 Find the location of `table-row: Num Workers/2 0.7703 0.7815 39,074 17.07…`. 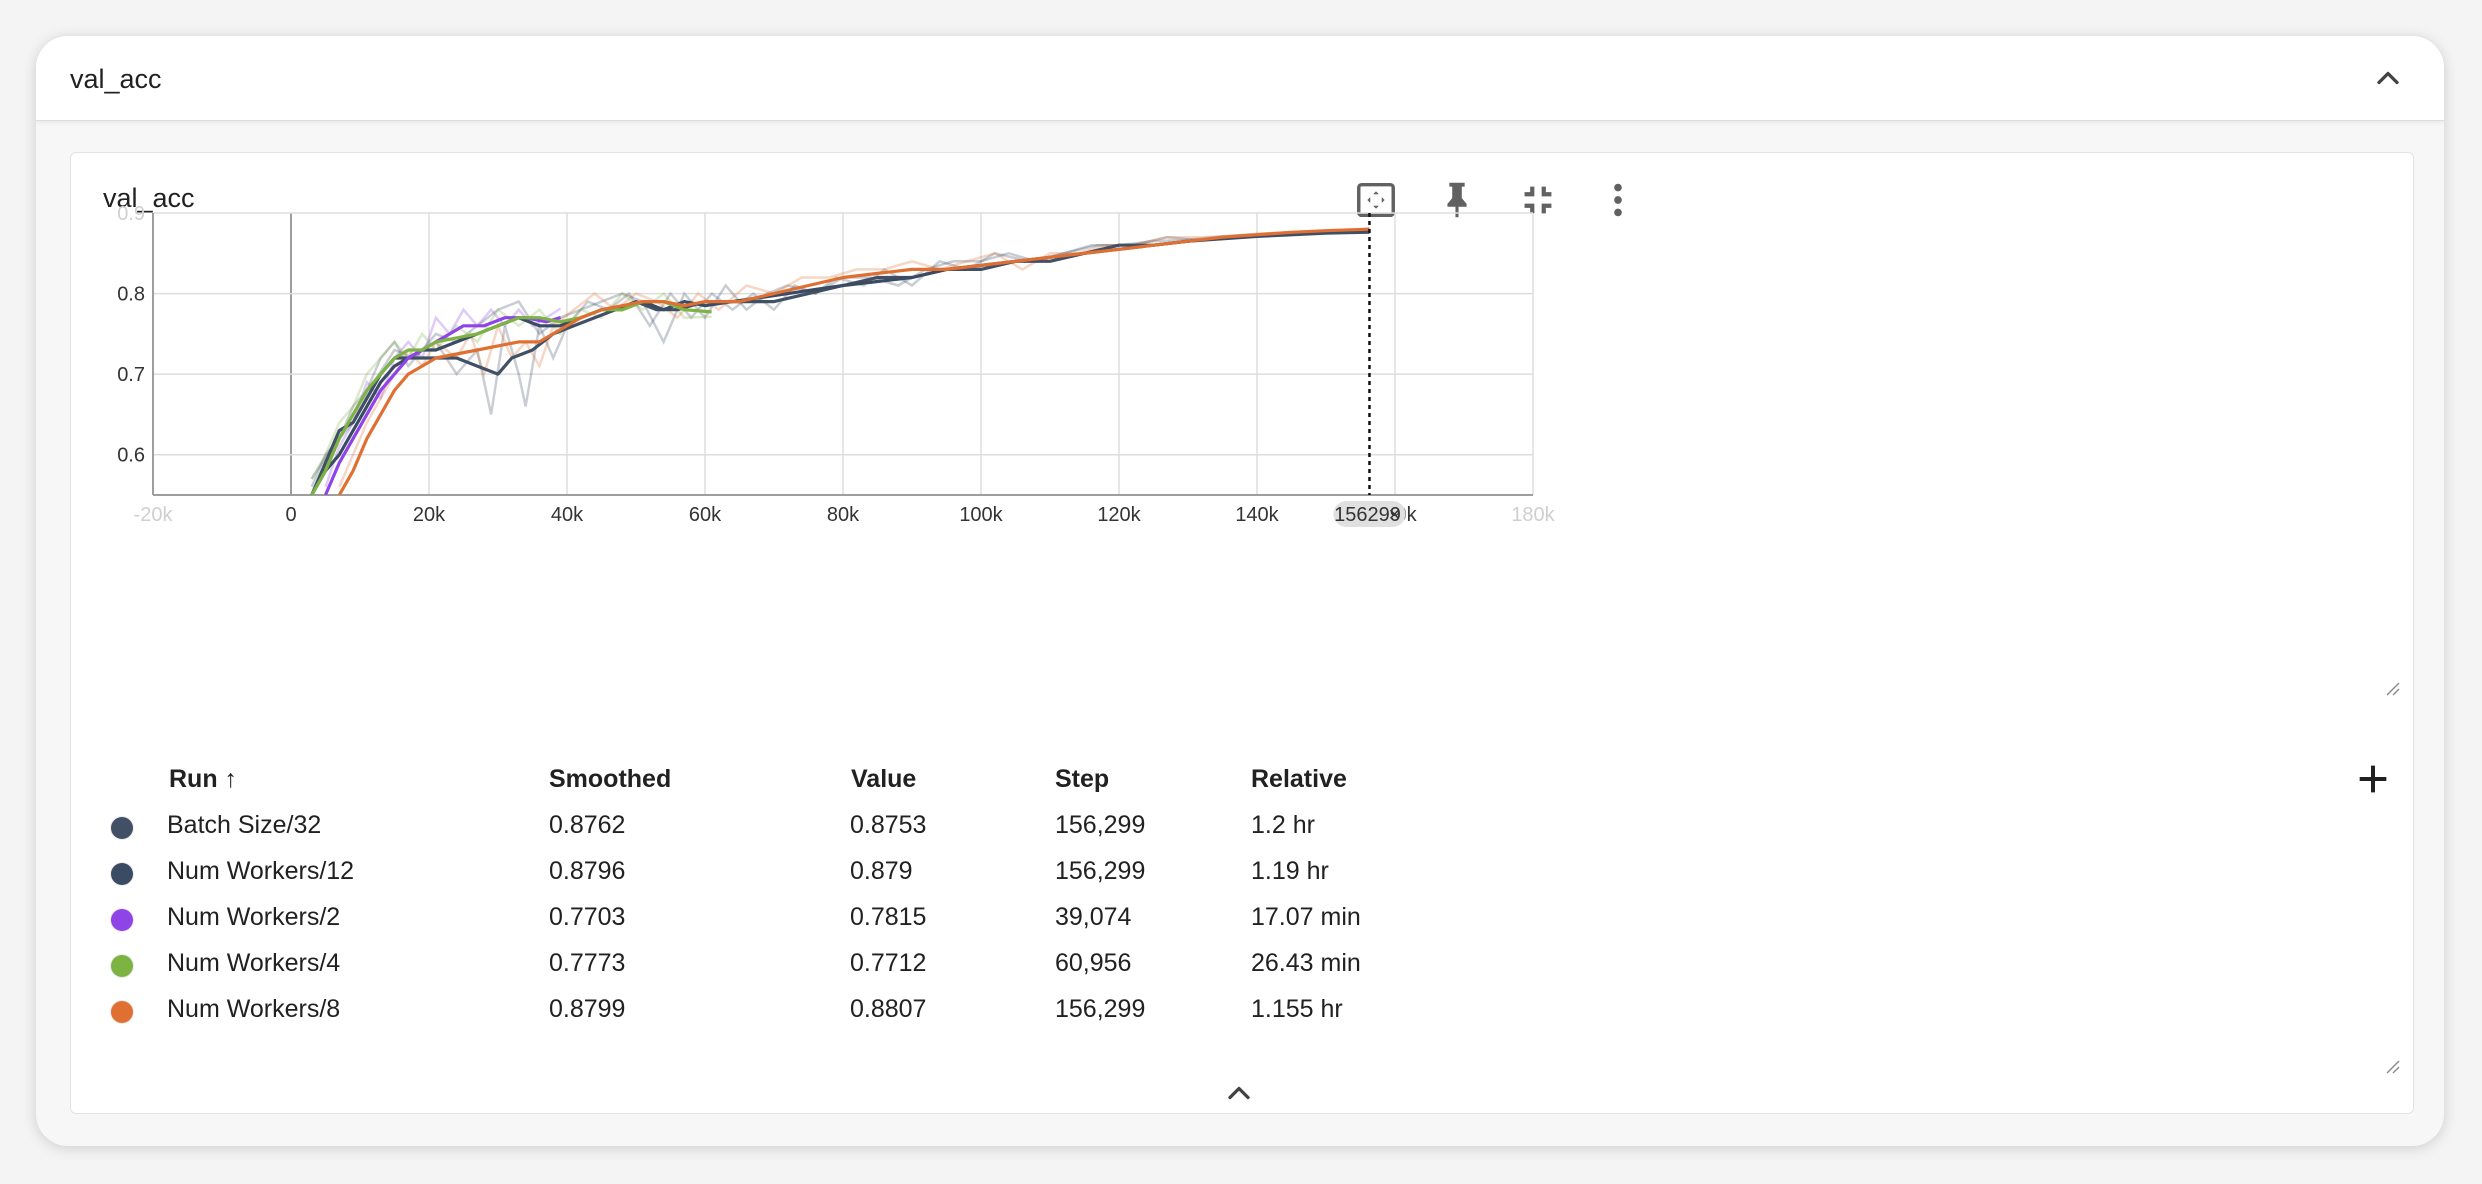

table-row: Num Workers/2 0.7703 0.7815 39,074 17.07… is located at coordinates (1242, 918).